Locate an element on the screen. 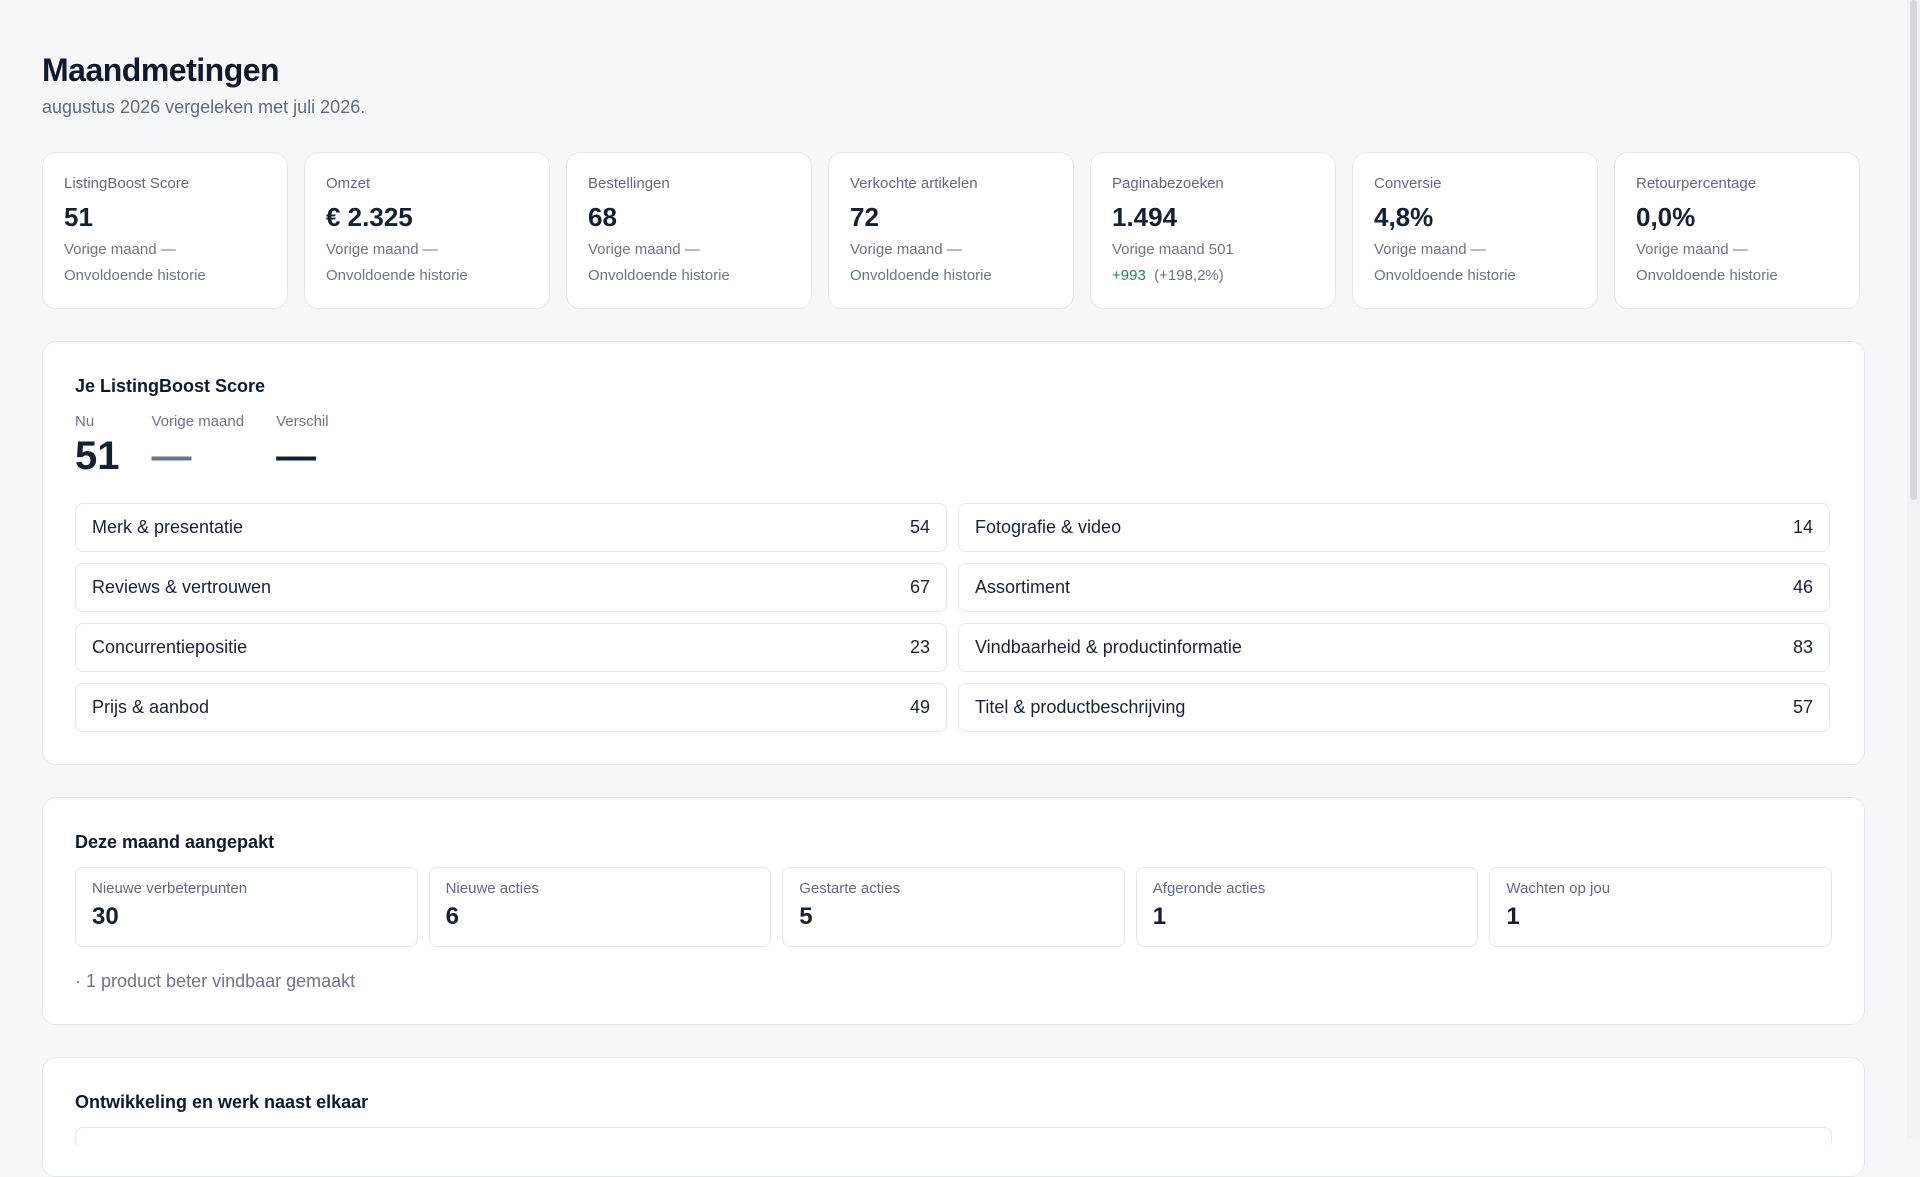  score-summary: Nu 51 Vorige maand — Verschil — is located at coordinates (953, 446).